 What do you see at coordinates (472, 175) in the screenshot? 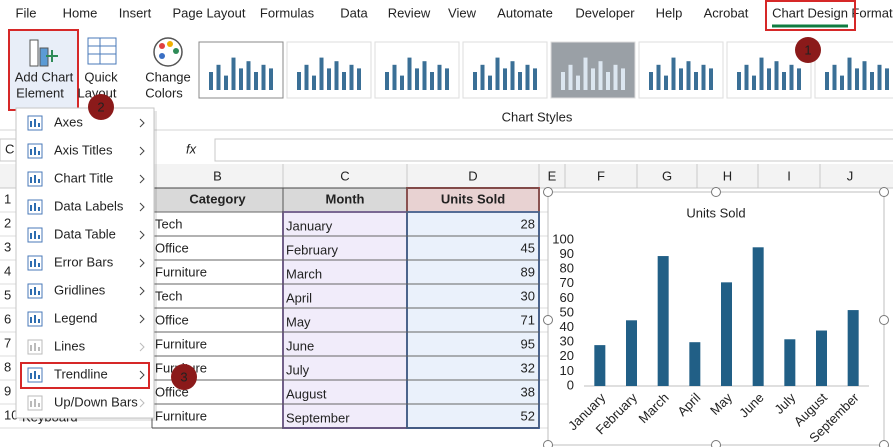
I see `column-header: D` at bounding box center [472, 175].